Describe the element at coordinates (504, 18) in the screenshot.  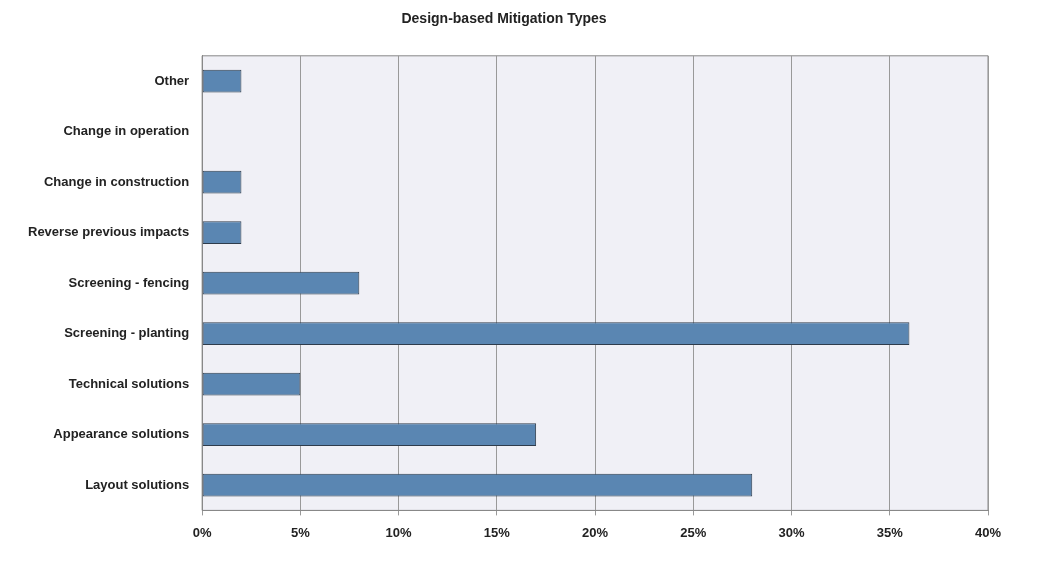
I see `chart-title: Design-based Mitigation Types` at that location.